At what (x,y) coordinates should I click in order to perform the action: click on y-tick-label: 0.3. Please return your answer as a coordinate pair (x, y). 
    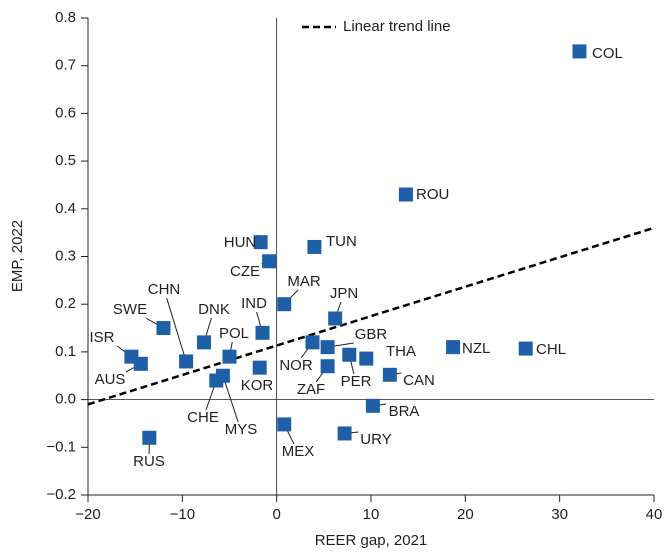
    Looking at the image, I should click on (65, 255).